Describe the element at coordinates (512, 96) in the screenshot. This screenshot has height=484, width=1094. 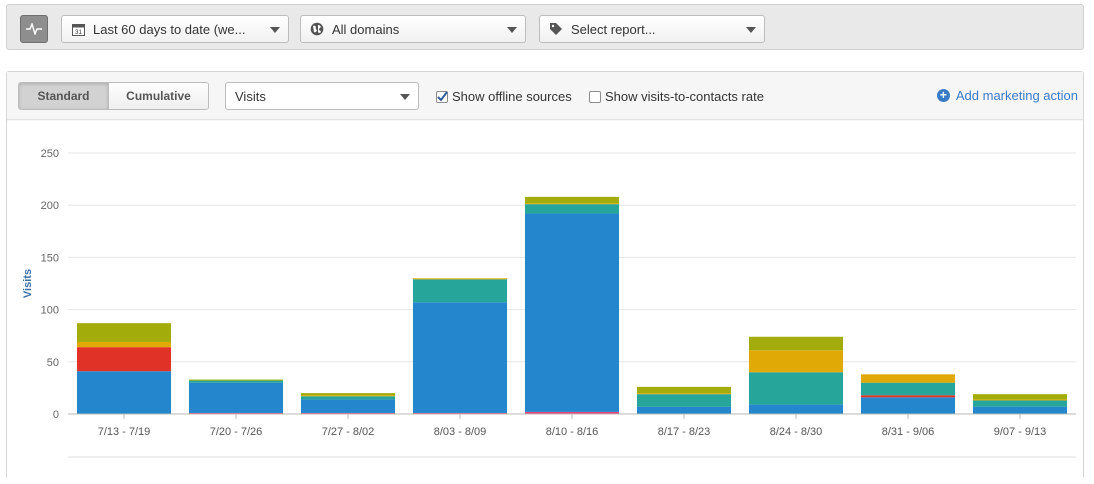
I see `show-offline-label: Show offline sources` at that location.